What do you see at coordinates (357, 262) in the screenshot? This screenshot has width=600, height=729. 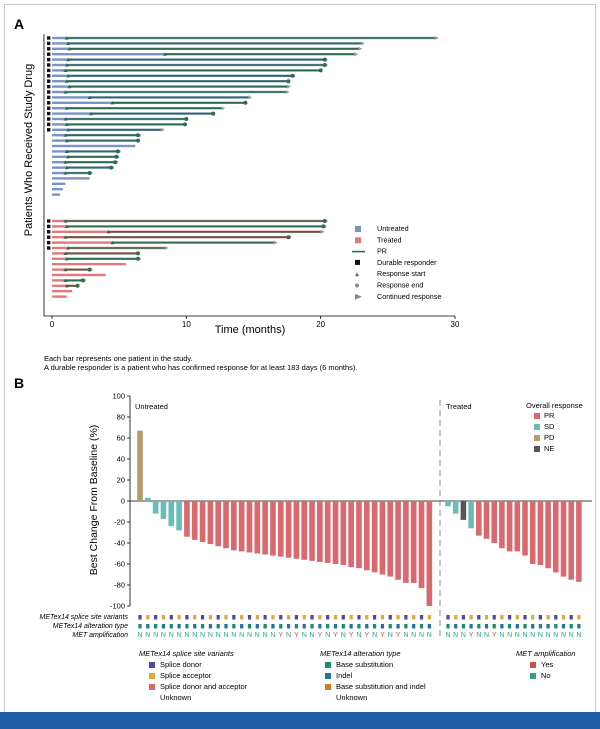 I see `legend-durable-swatch` at bounding box center [357, 262].